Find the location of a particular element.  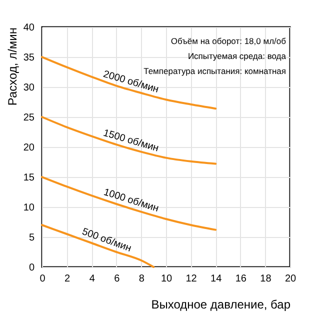

y-tick-label: 0 is located at coordinates (31, 268).